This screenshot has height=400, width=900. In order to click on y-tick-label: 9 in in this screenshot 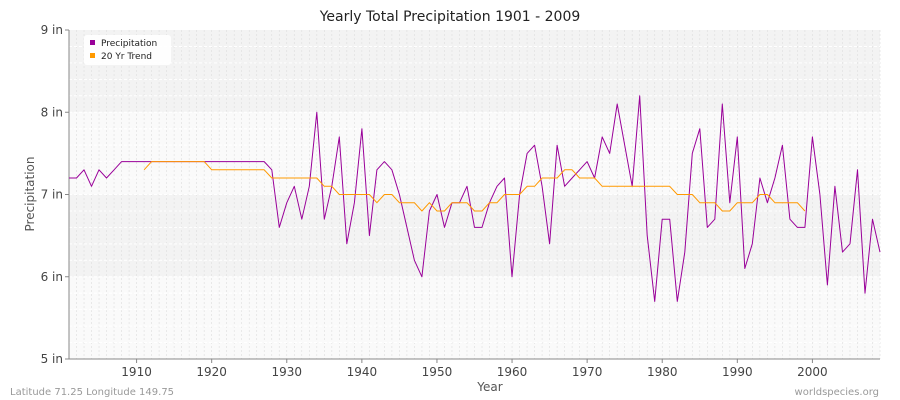, I will do `click(52, 30)`.